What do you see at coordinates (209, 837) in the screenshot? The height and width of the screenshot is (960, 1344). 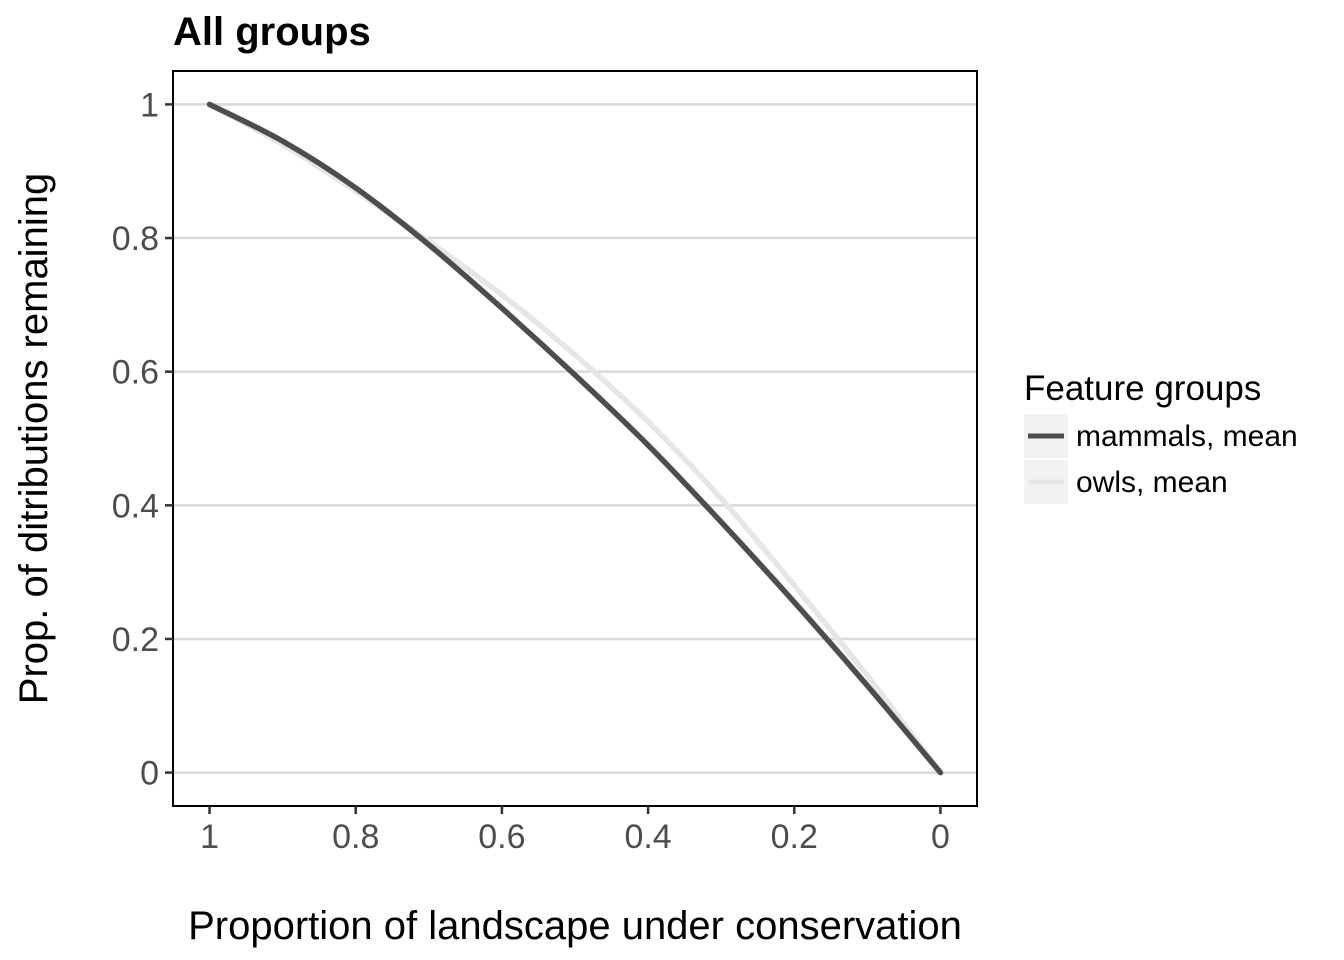 I see `x-tick-label: 1` at bounding box center [209, 837].